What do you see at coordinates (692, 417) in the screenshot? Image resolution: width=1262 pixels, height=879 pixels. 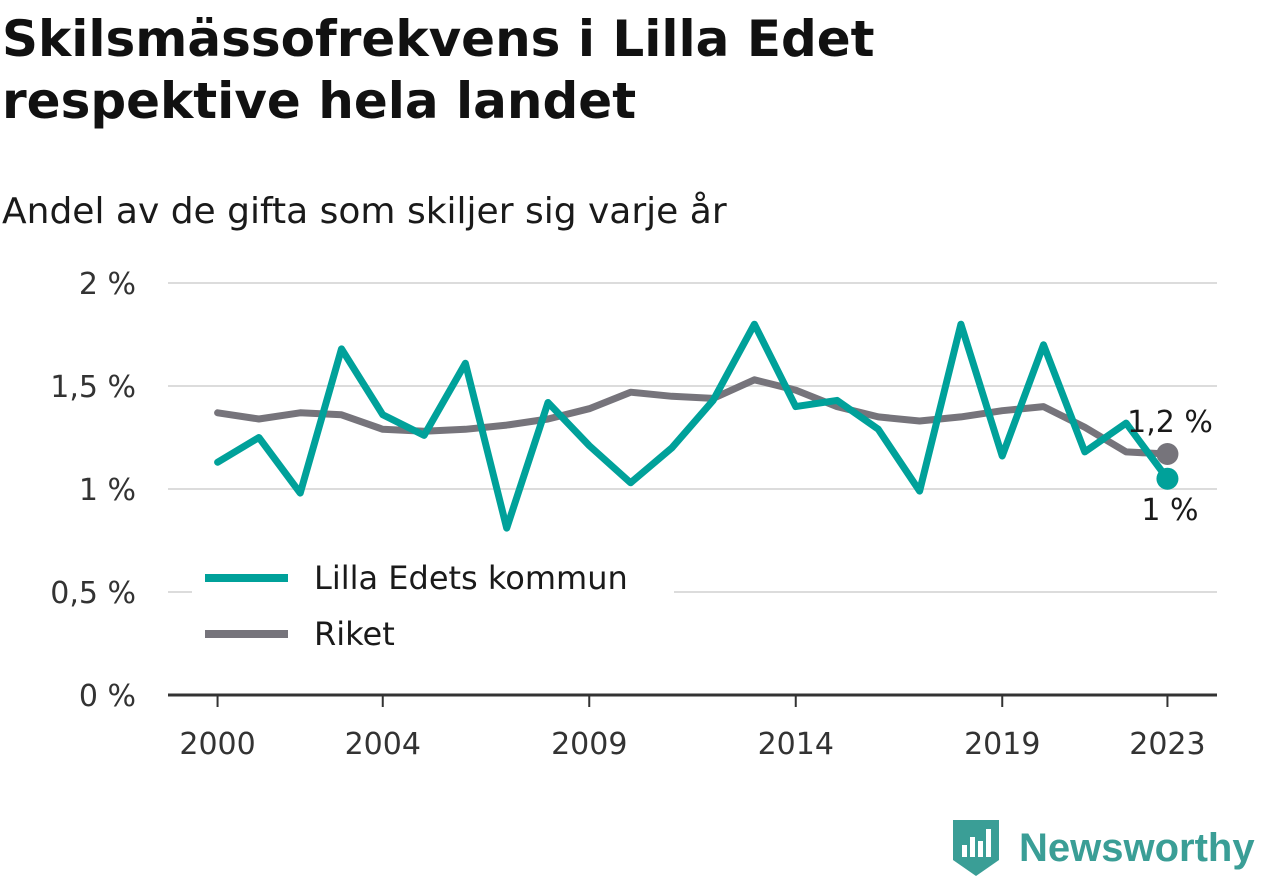 I see `series-line-riket` at bounding box center [692, 417].